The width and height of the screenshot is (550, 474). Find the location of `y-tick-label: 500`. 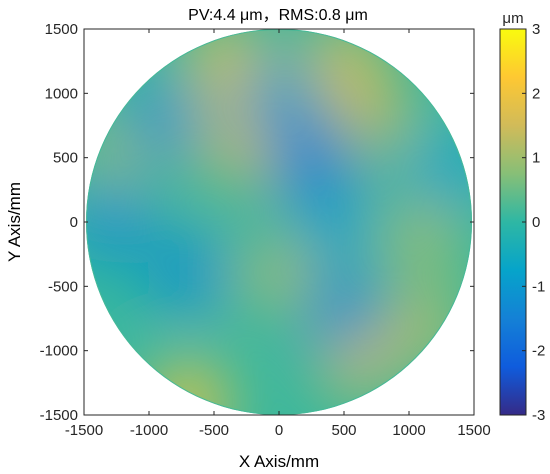

y-tick-label: 500 is located at coordinates (65, 158).